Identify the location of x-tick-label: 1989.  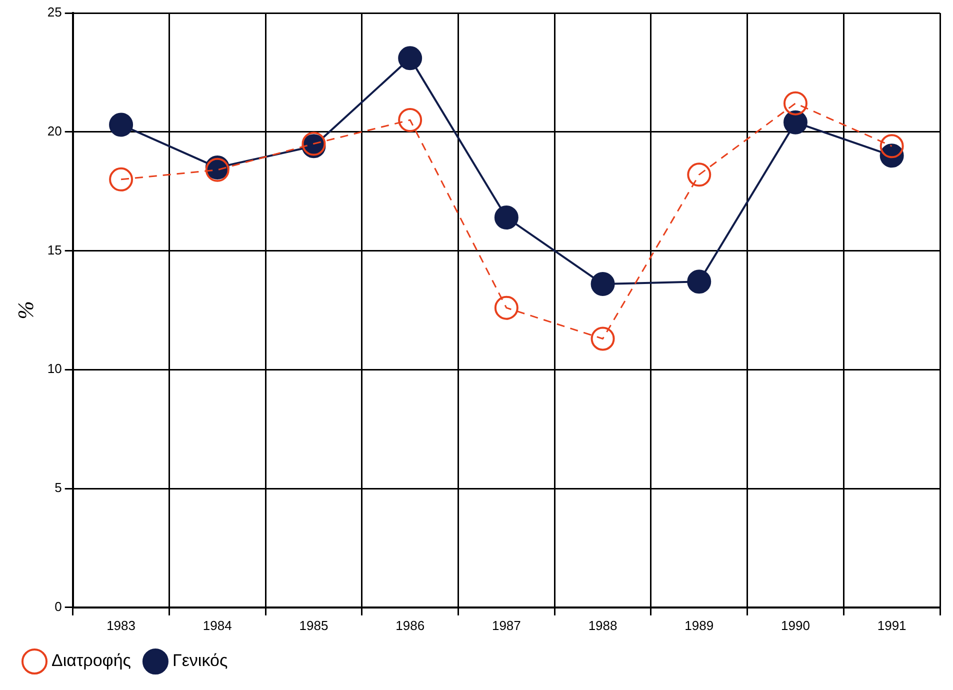
(699, 625).